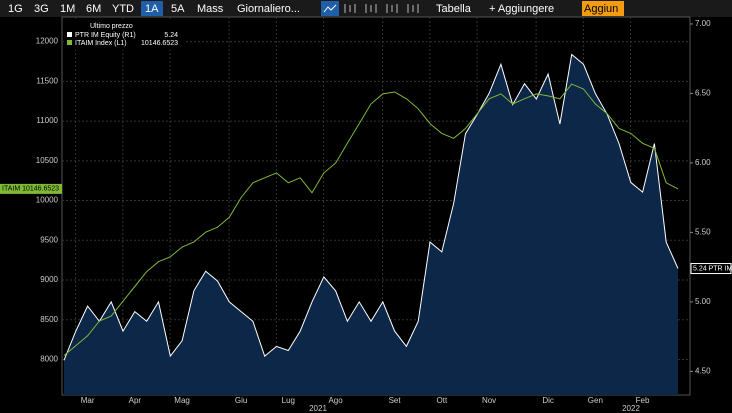 Image resolution: width=732 pixels, height=413 pixels. I want to click on add-button: + Aggiungere, so click(521, 9).